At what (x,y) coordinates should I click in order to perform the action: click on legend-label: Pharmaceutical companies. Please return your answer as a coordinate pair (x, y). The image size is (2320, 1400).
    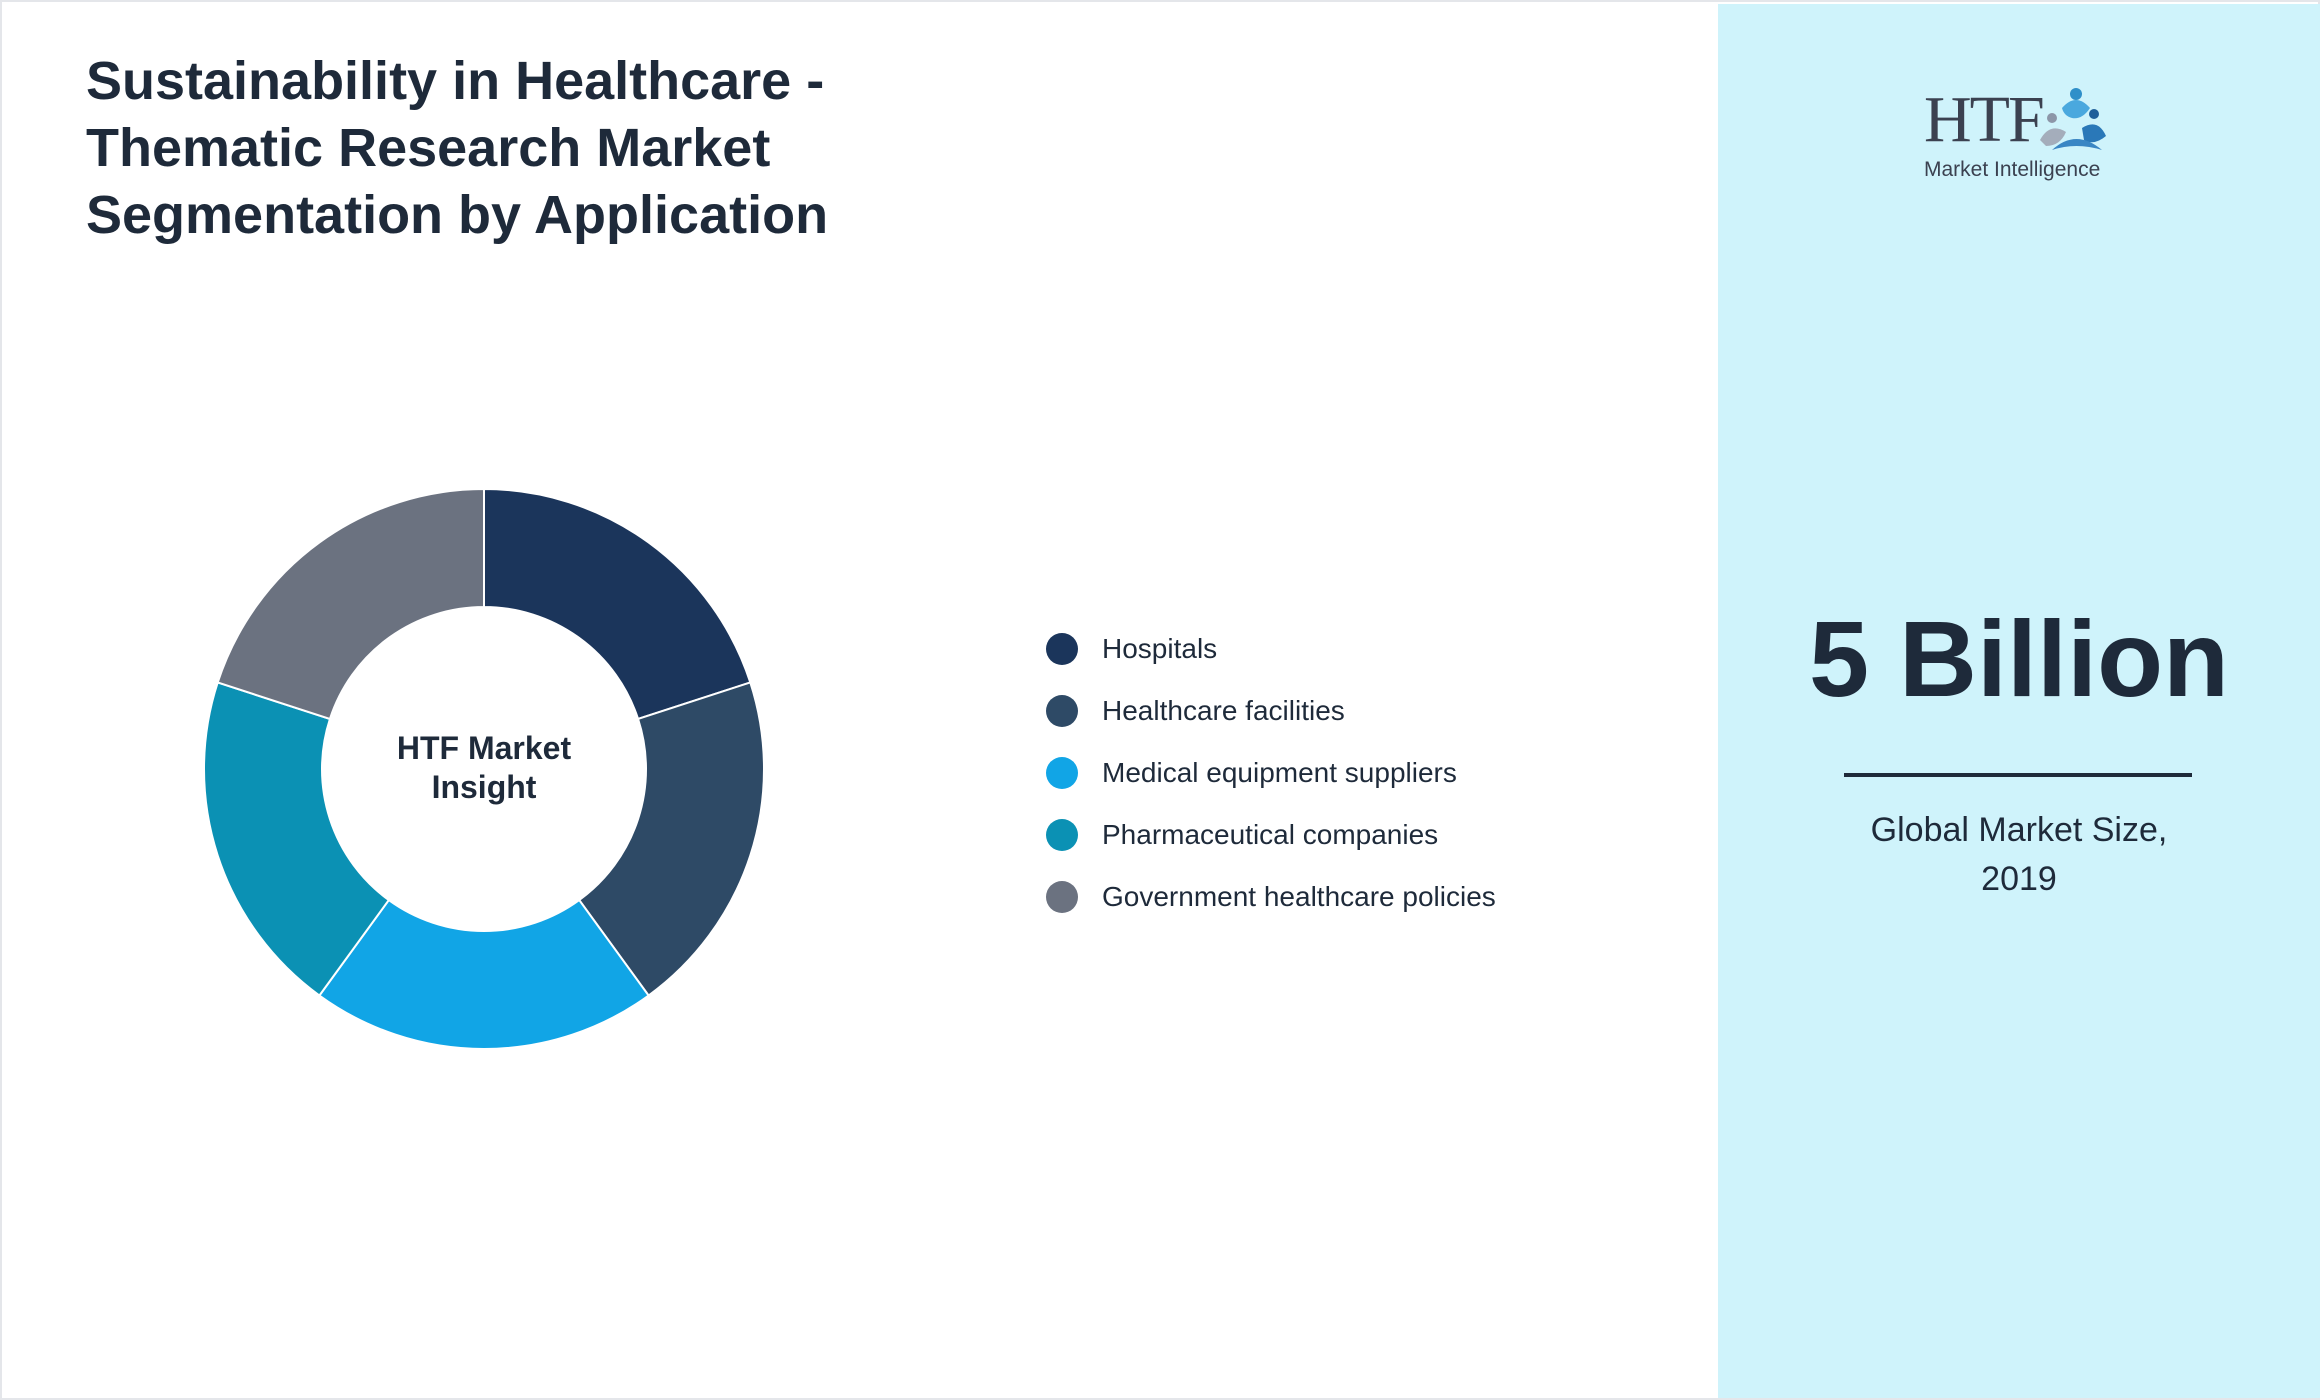
    Looking at the image, I should click on (1270, 834).